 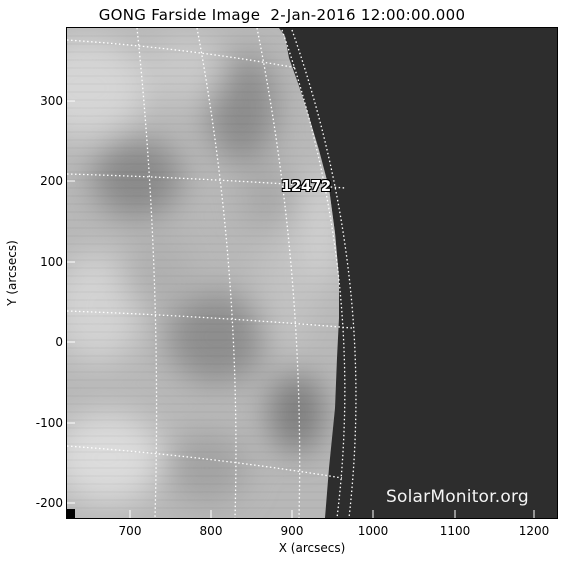 What do you see at coordinates (534, 531) in the screenshot?
I see `x-tick-label: 1200` at bounding box center [534, 531].